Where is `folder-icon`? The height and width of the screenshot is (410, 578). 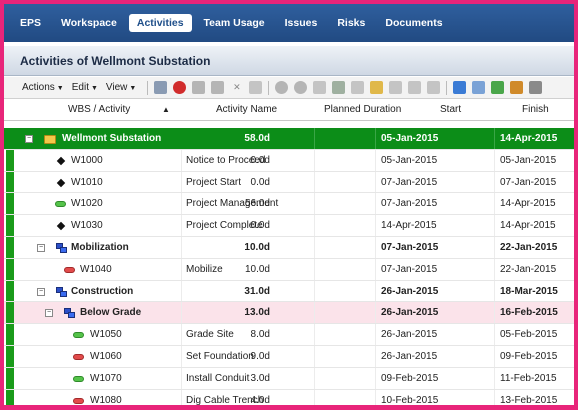
folder-icon is located at coordinates (377, 87).